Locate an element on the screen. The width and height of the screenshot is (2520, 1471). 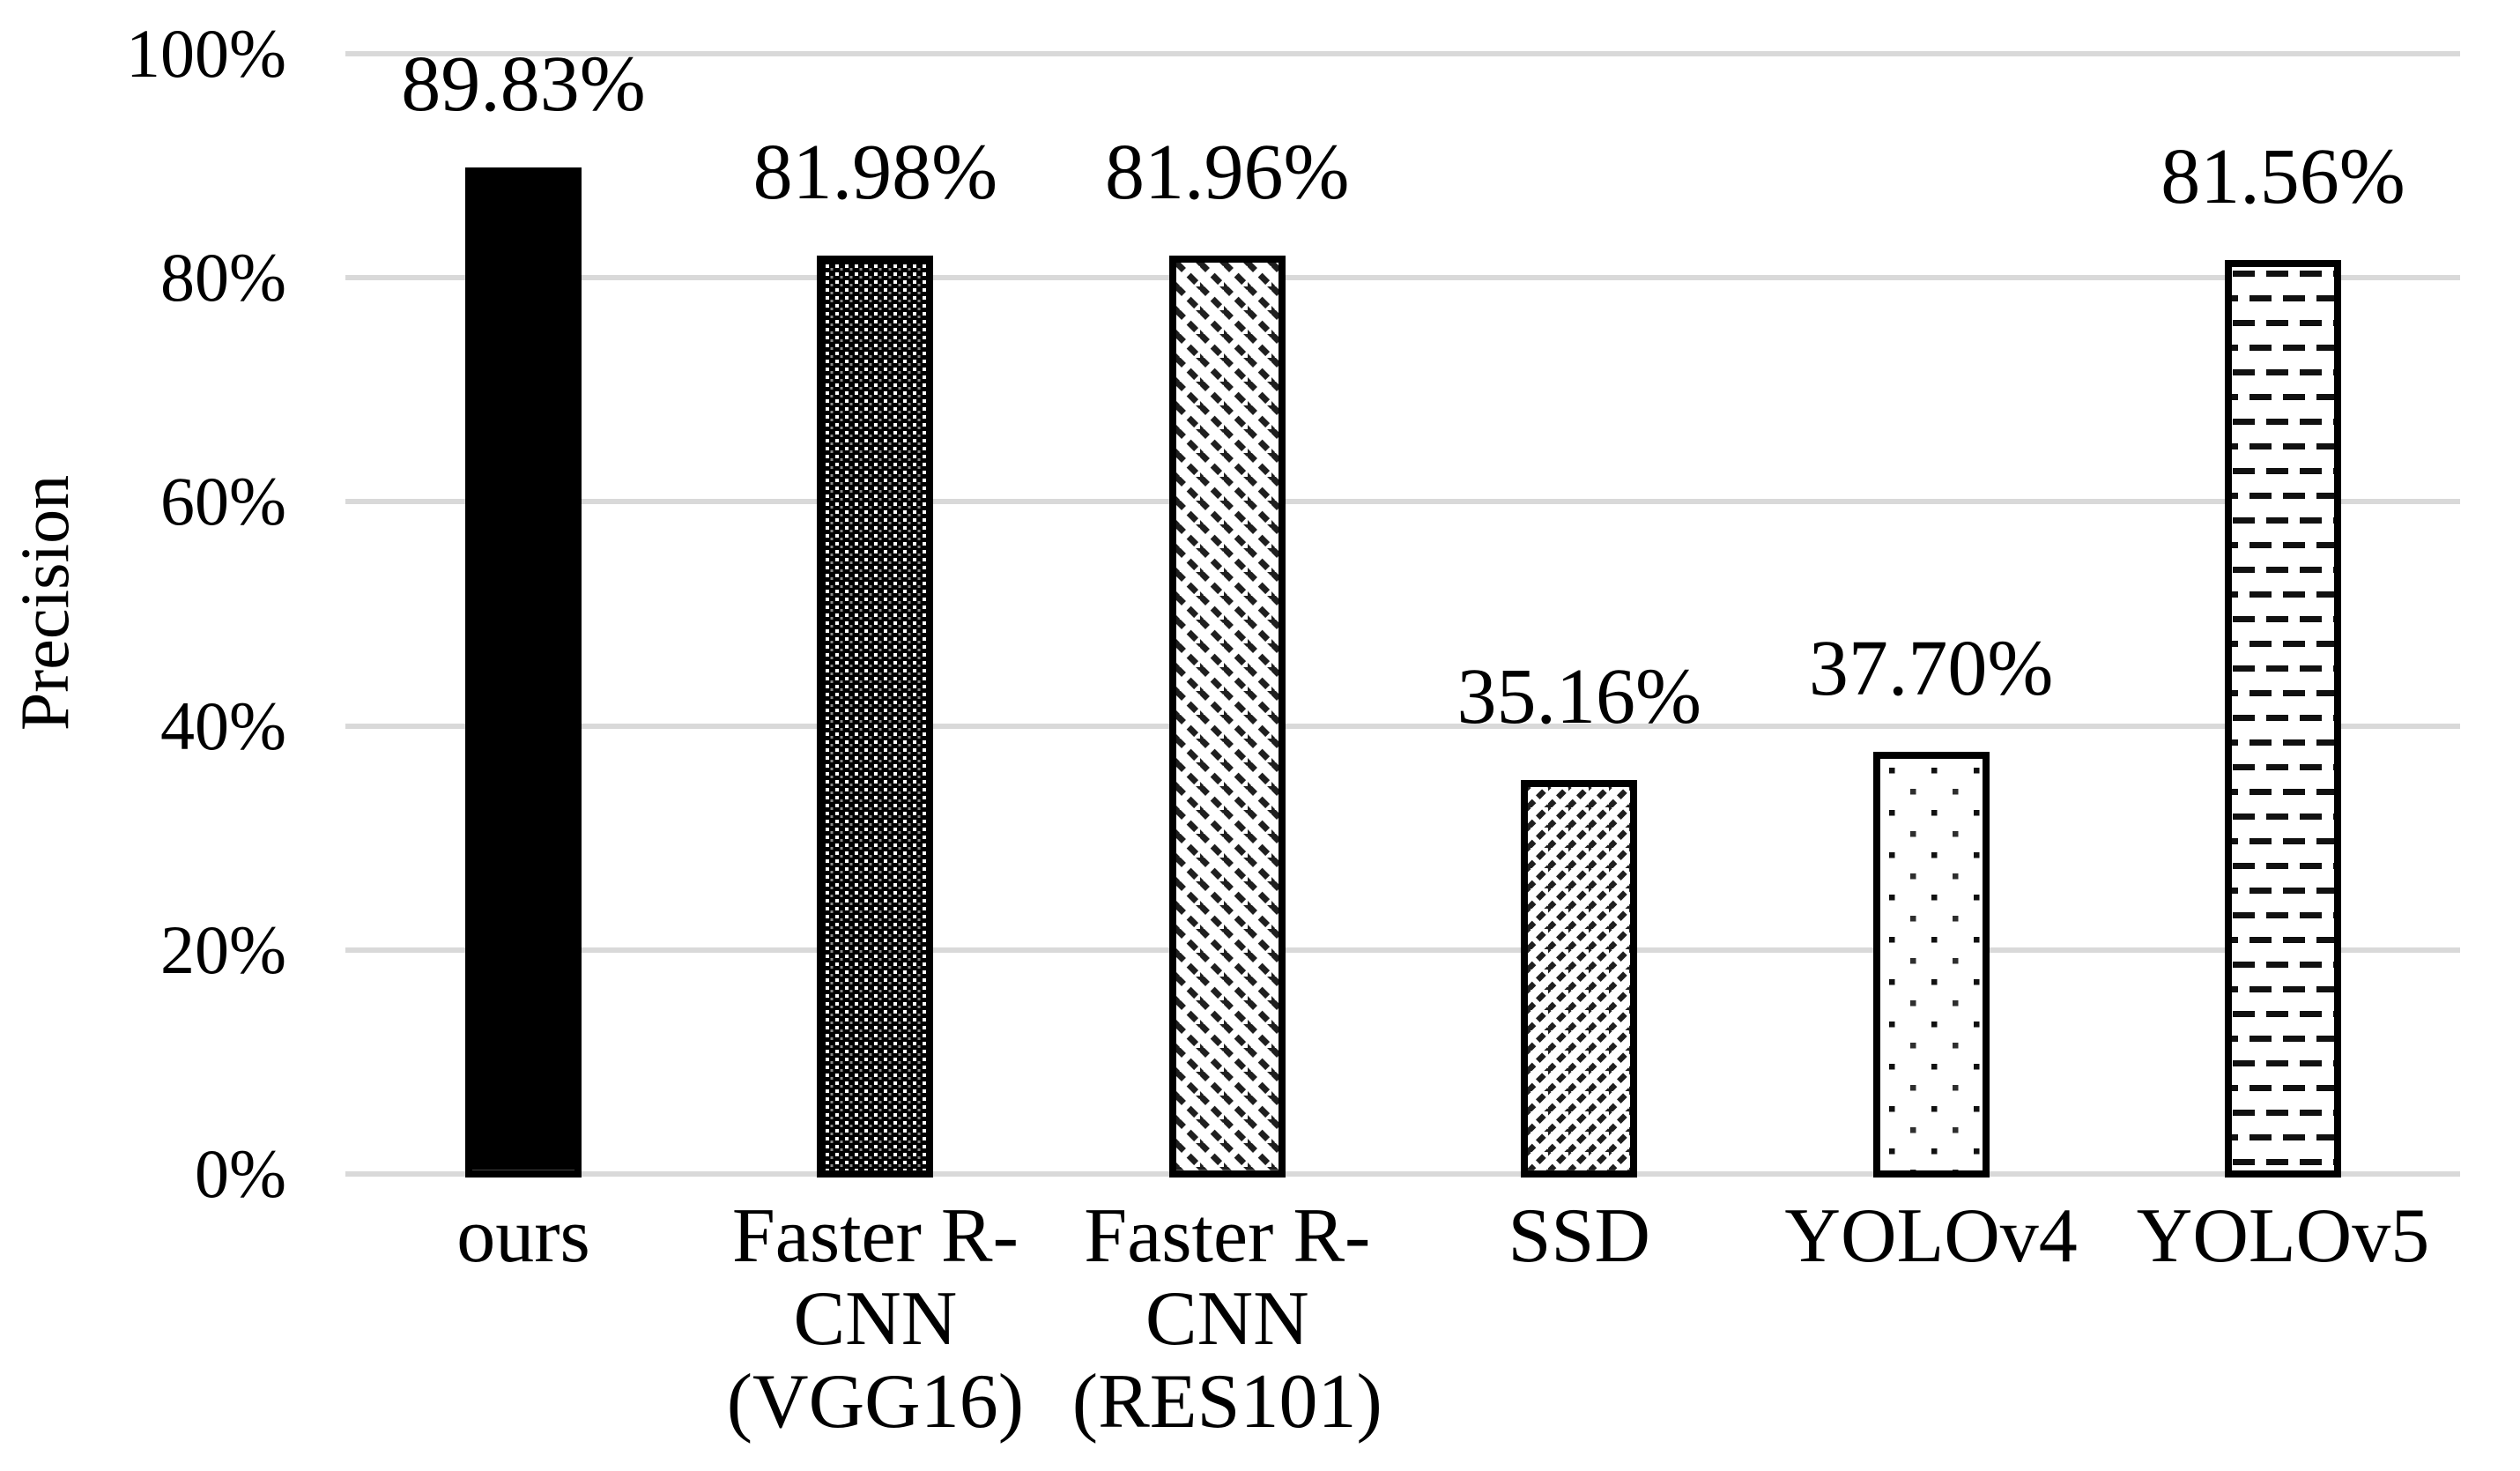
bar-fill-pattern-dense-dot-grid is located at coordinates (875, 716).